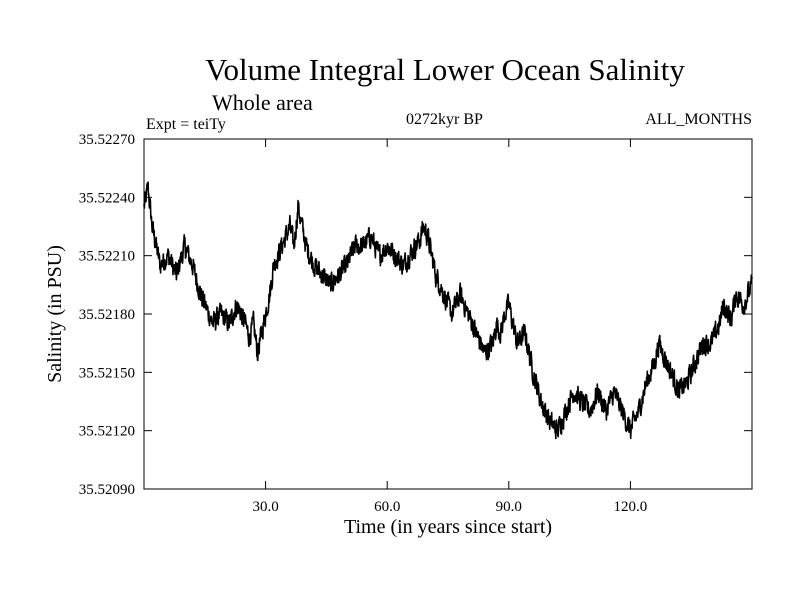 Image resolution: width=800 pixels, height=600 pixels. Describe the element at coordinates (509, 507) in the screenshot. I see `x-tick-label: 90.0` at that location.